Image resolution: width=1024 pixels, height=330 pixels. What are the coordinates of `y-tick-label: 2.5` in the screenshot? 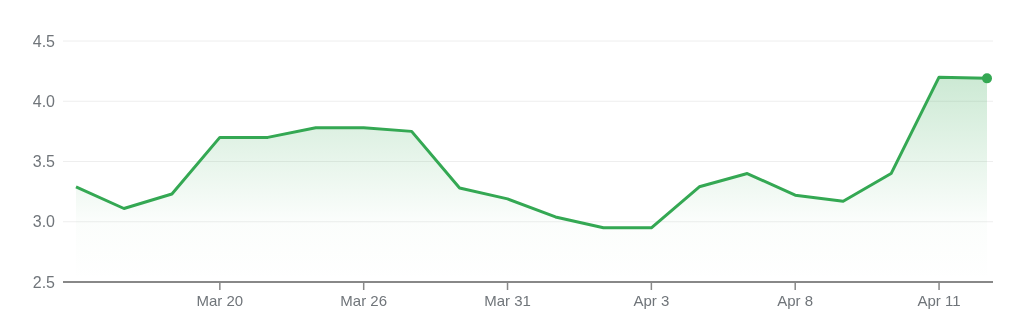 It's located at (44, 282).